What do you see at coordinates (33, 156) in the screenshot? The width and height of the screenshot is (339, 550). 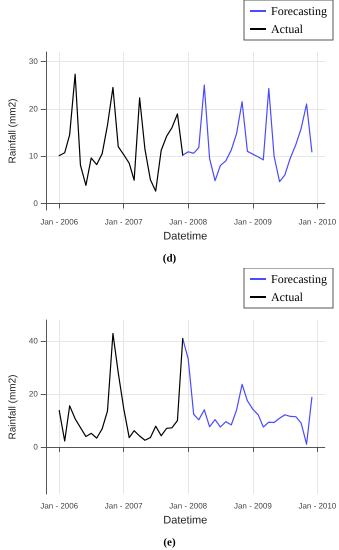 I see `y-tick-label: 10` at bounding box center [33, 156].